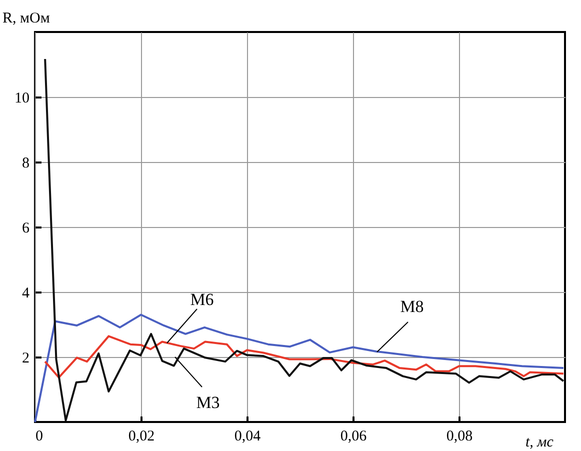  What do you see at coordinates (39, 436) in the screenshot?
I see `x-tick-label: 0` at bounding box center [39, 436].